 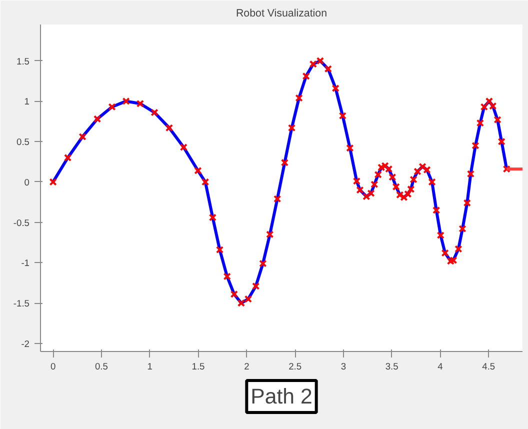 I want to click on x-tick-label: 3, so click(x=343, y=367).